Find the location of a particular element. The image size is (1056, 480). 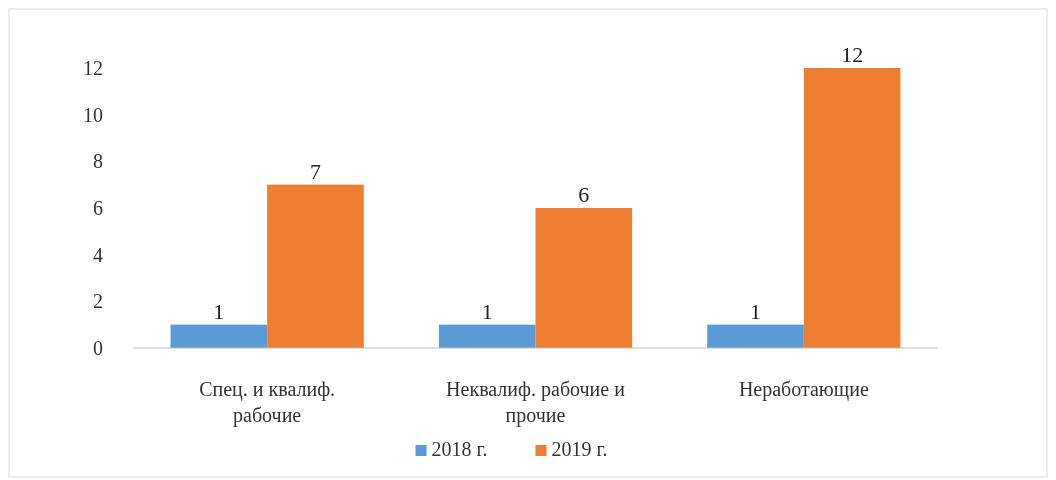

x-tick-label: Неквалиф. рабочие и прочие is located at coordinates (536, 402).